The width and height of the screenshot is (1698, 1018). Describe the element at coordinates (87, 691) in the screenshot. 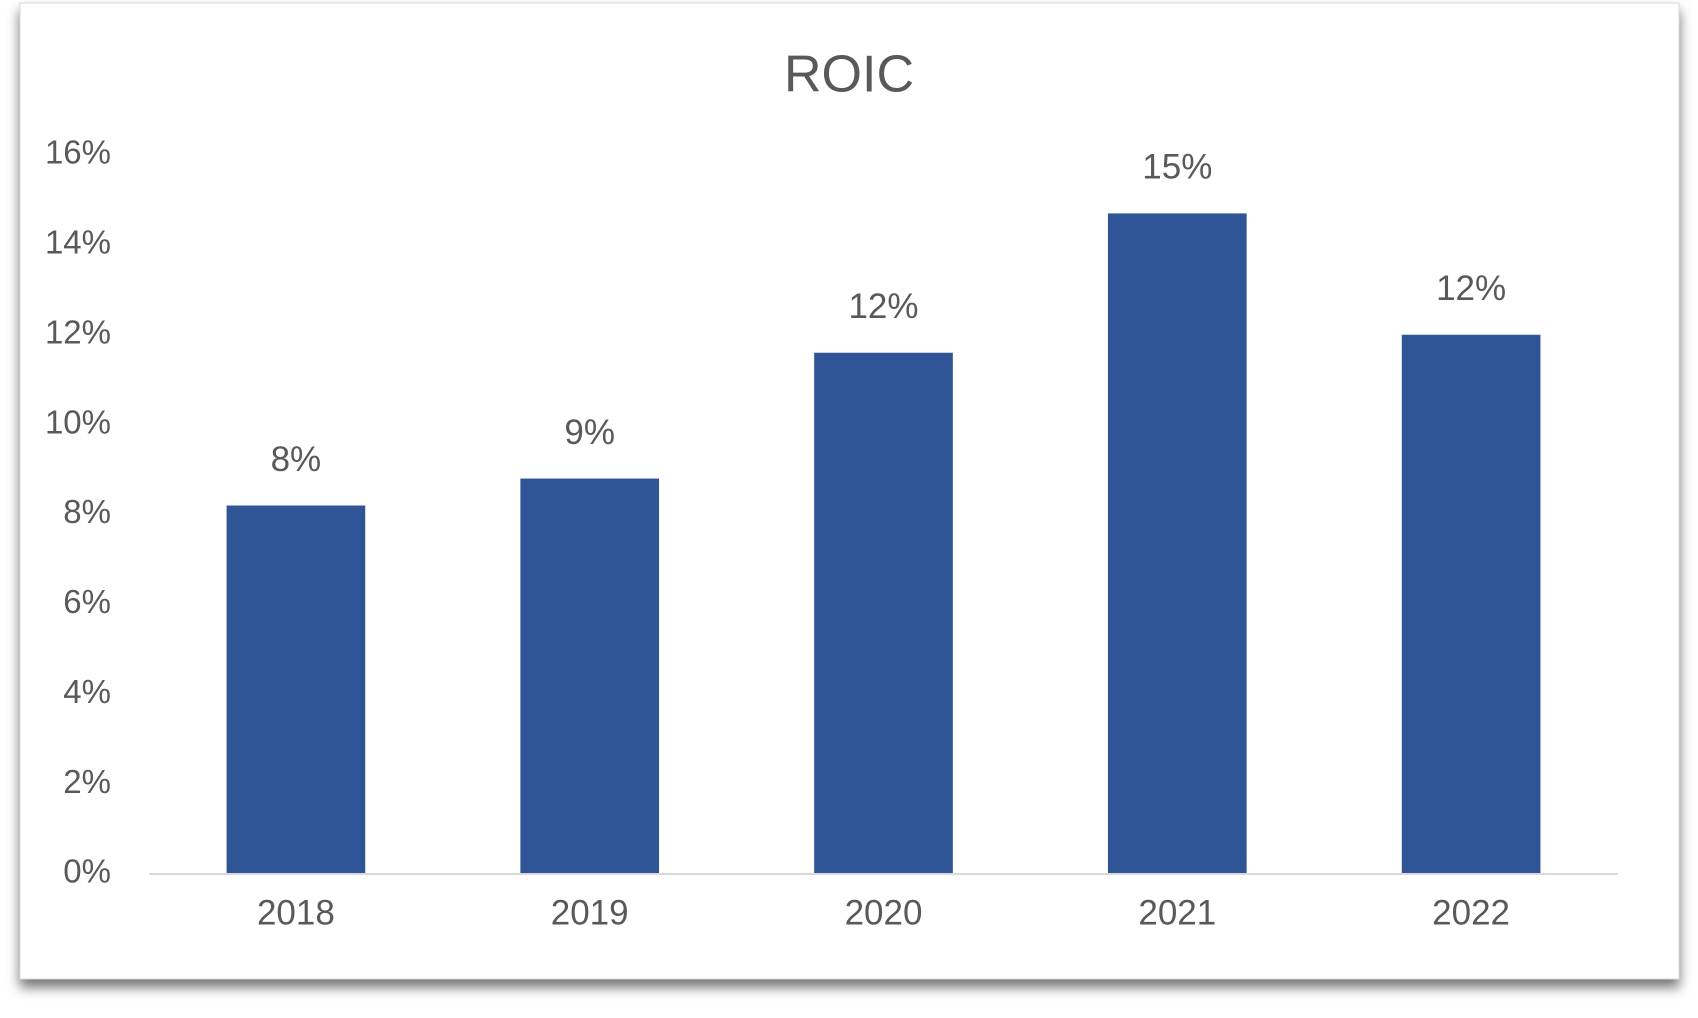

I see `y-tick-label: 4%` at that location.